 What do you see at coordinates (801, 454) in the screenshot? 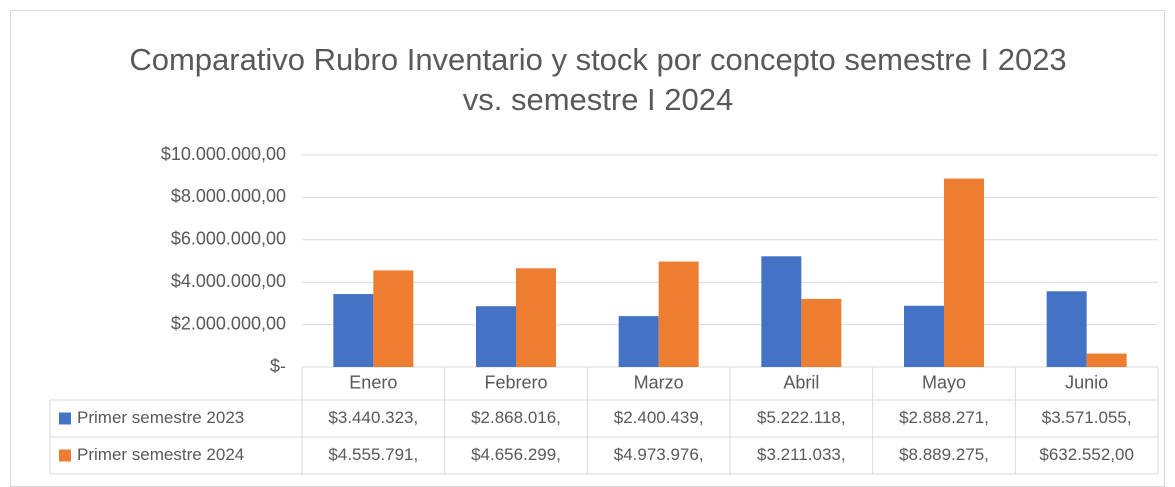
I see `table-value: $3.211.033,` at bounding box center [801, 454].